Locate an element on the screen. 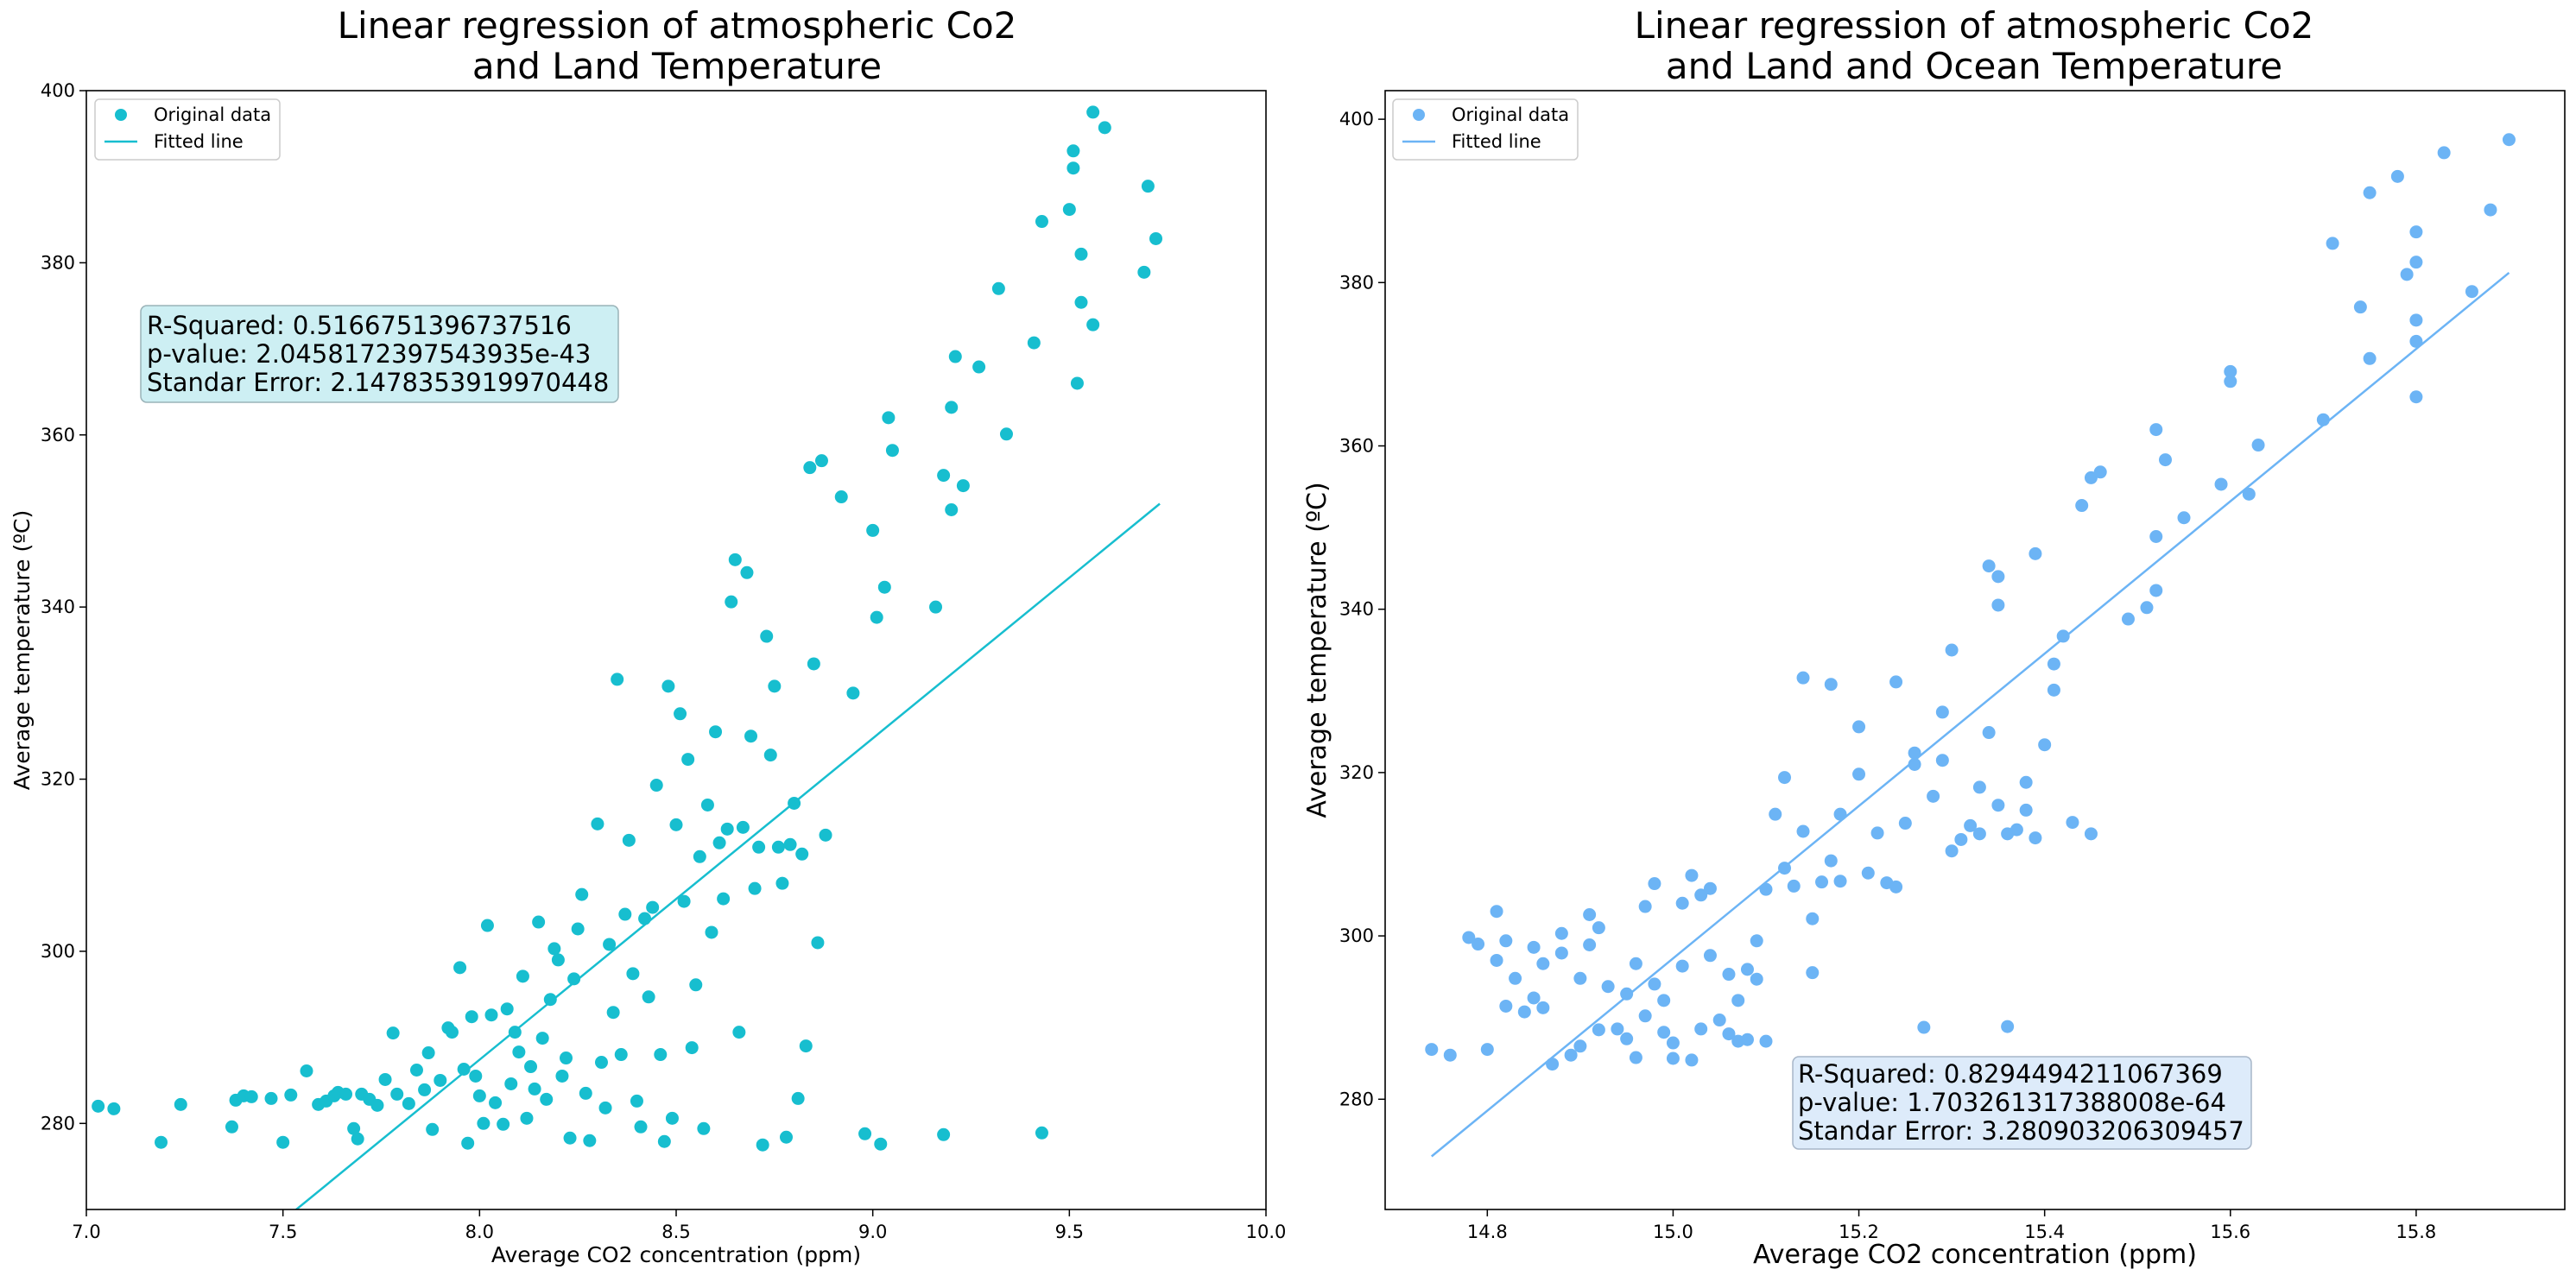 The height and width of the screenshot is (1282, 2576). stats-p-value: p-value: 2.0458172397543935e-43 is located at coordinates (369, 354).